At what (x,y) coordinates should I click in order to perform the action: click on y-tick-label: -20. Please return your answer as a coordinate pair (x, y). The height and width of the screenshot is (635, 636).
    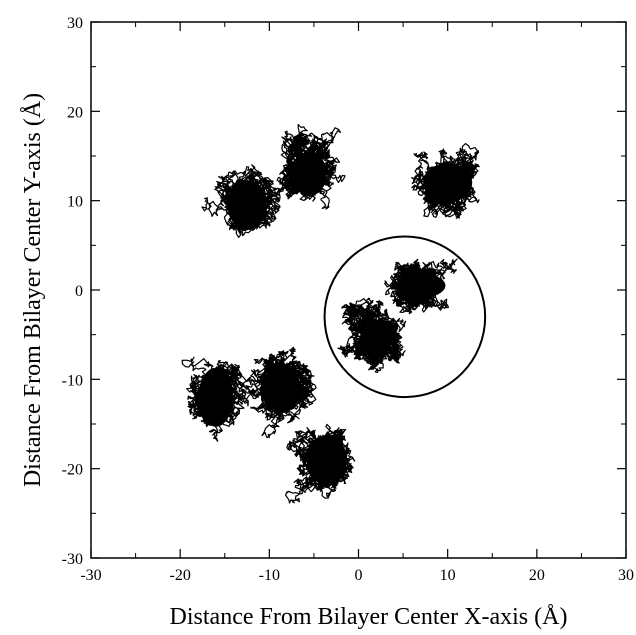
    Looking at the image, I should click on (72, 470).